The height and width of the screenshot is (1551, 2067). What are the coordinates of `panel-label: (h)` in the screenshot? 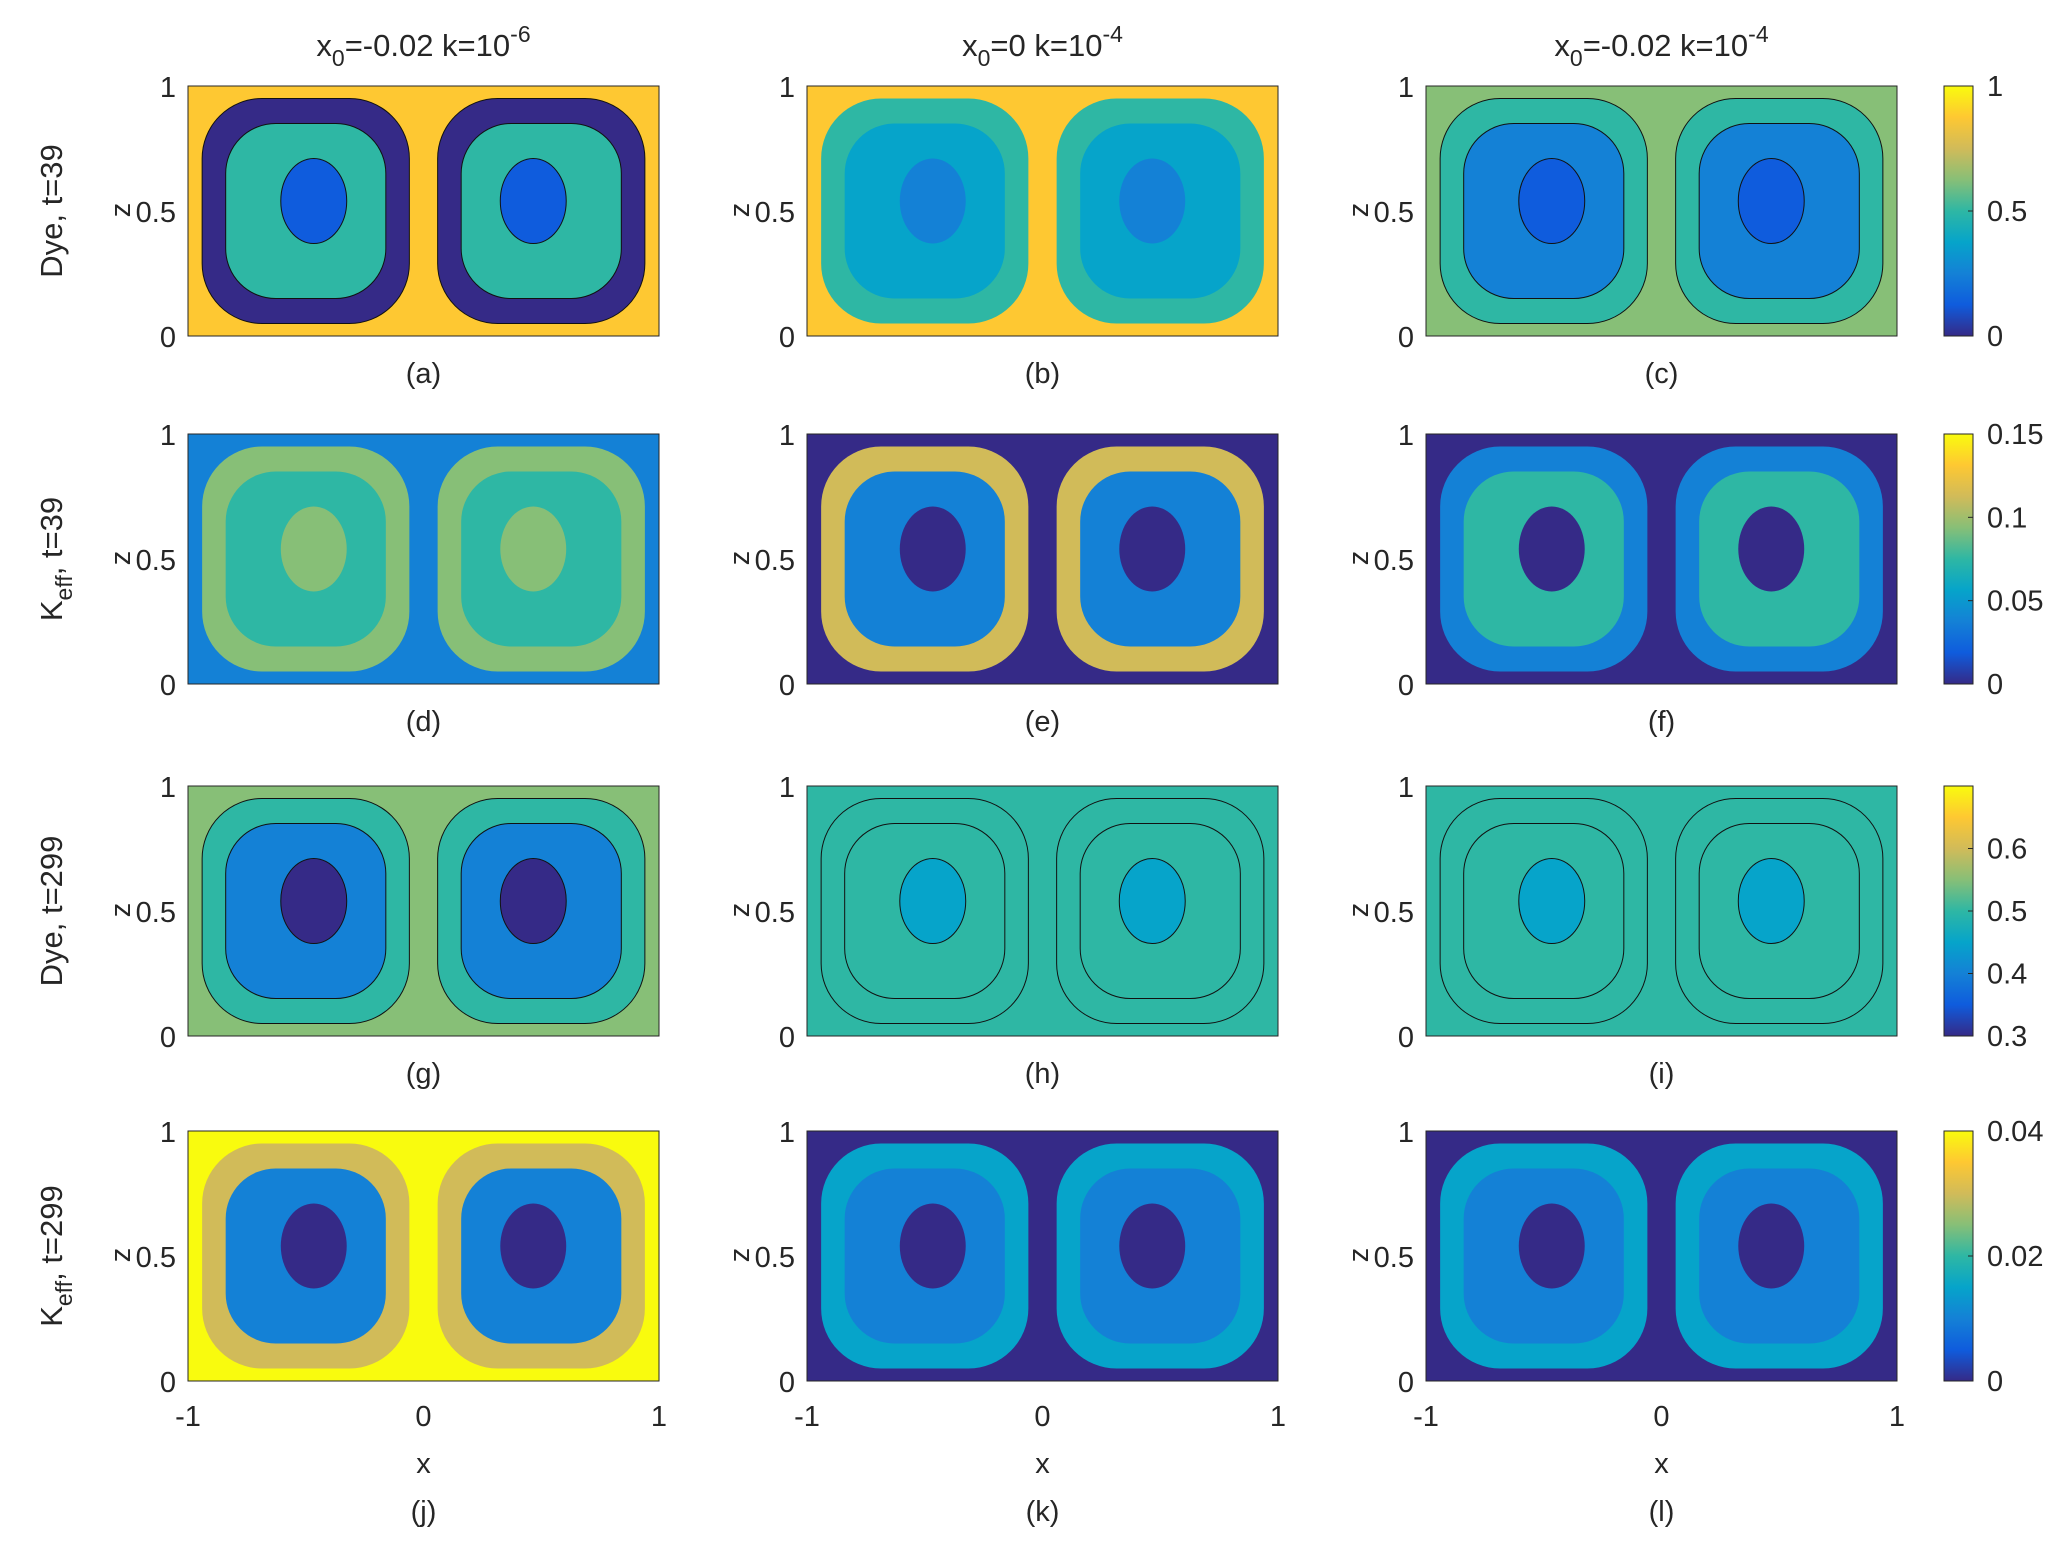 It's located at (1042, 1074).